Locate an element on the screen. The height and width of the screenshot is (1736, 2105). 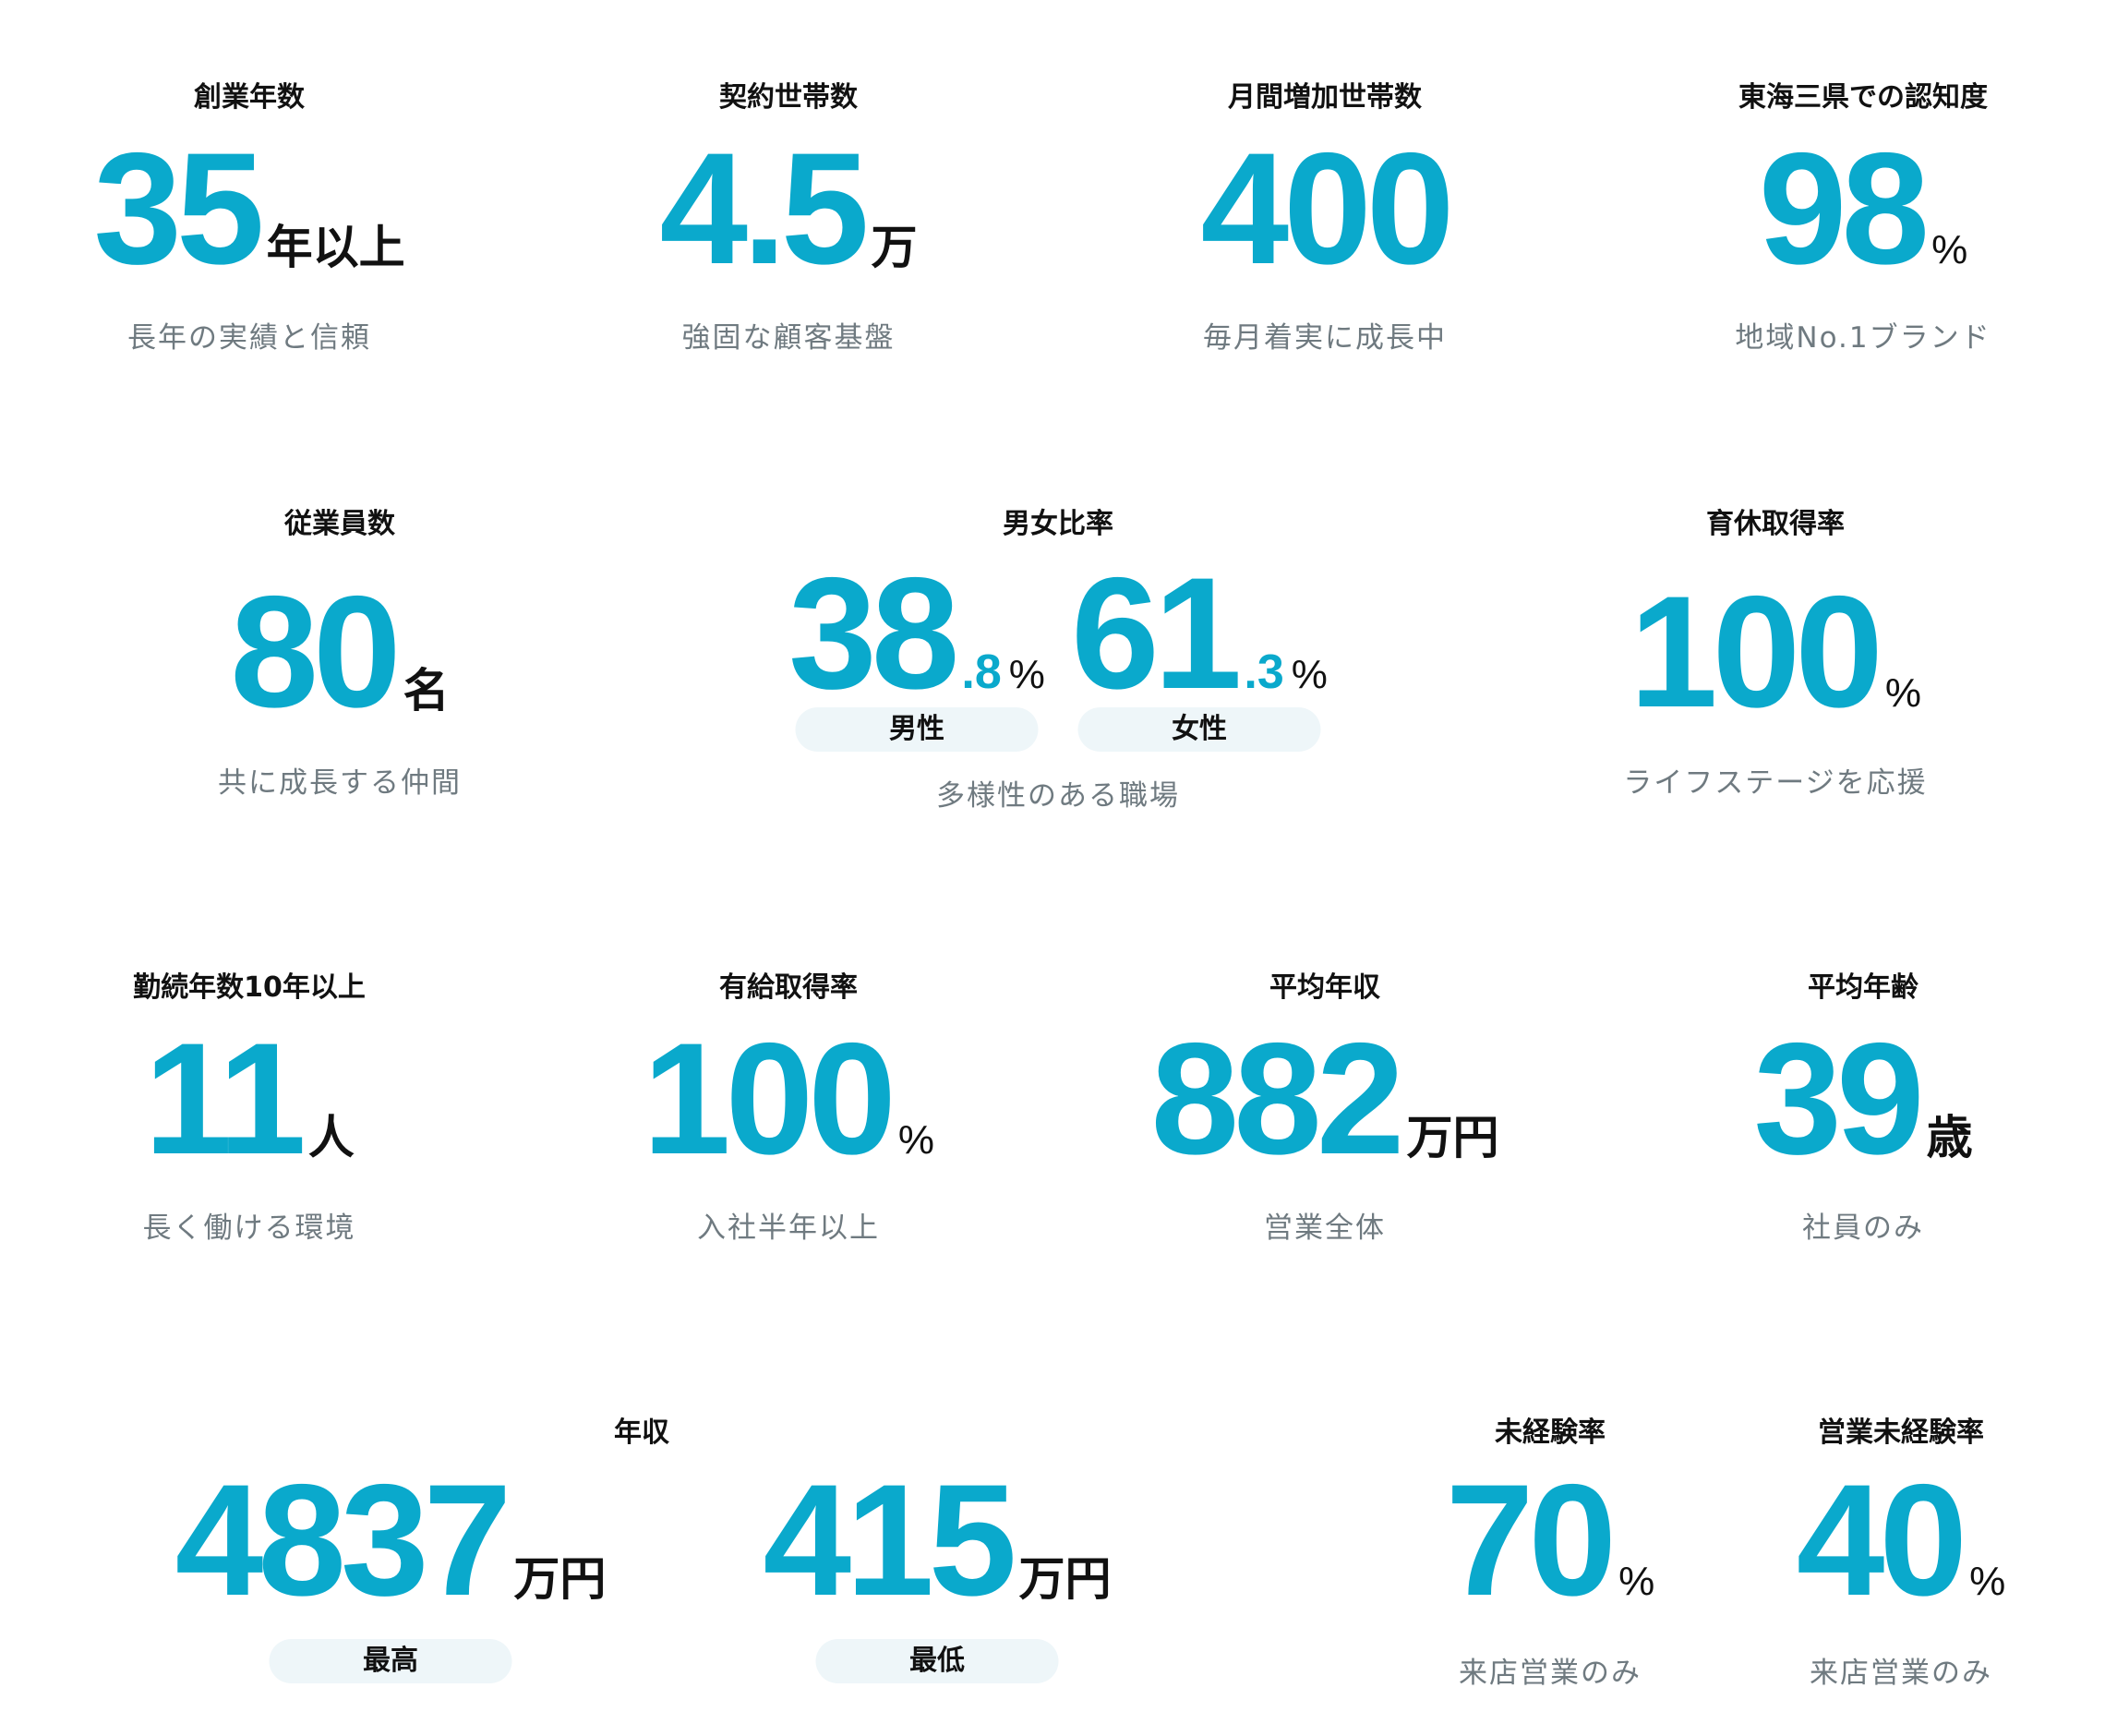
item-title: 月間増加世帯数 is located at coordinates (1325, 98).